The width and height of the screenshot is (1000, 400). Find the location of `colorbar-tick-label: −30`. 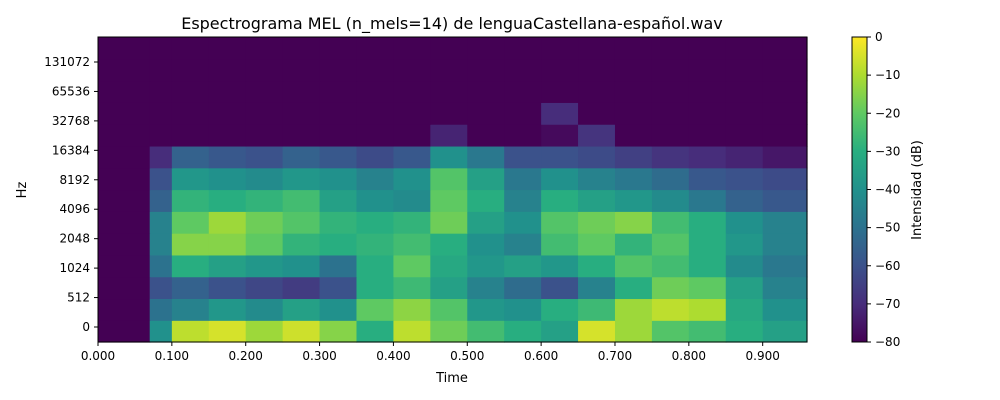

colorbar-tick-label: −30 is located at coordinates (887, 151).